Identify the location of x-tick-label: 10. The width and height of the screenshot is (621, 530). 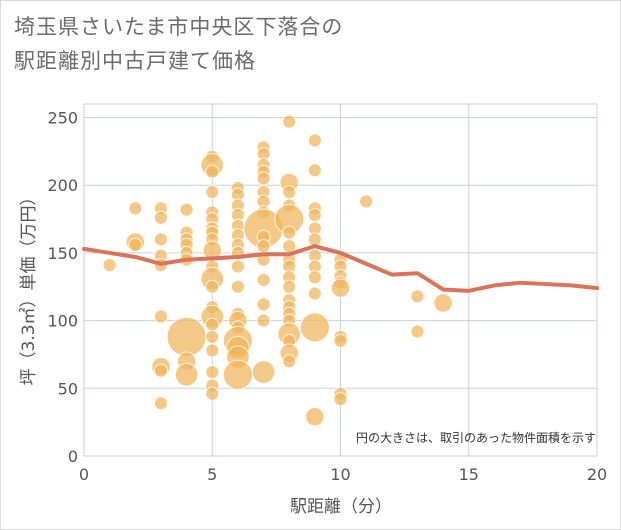
(340, 474).